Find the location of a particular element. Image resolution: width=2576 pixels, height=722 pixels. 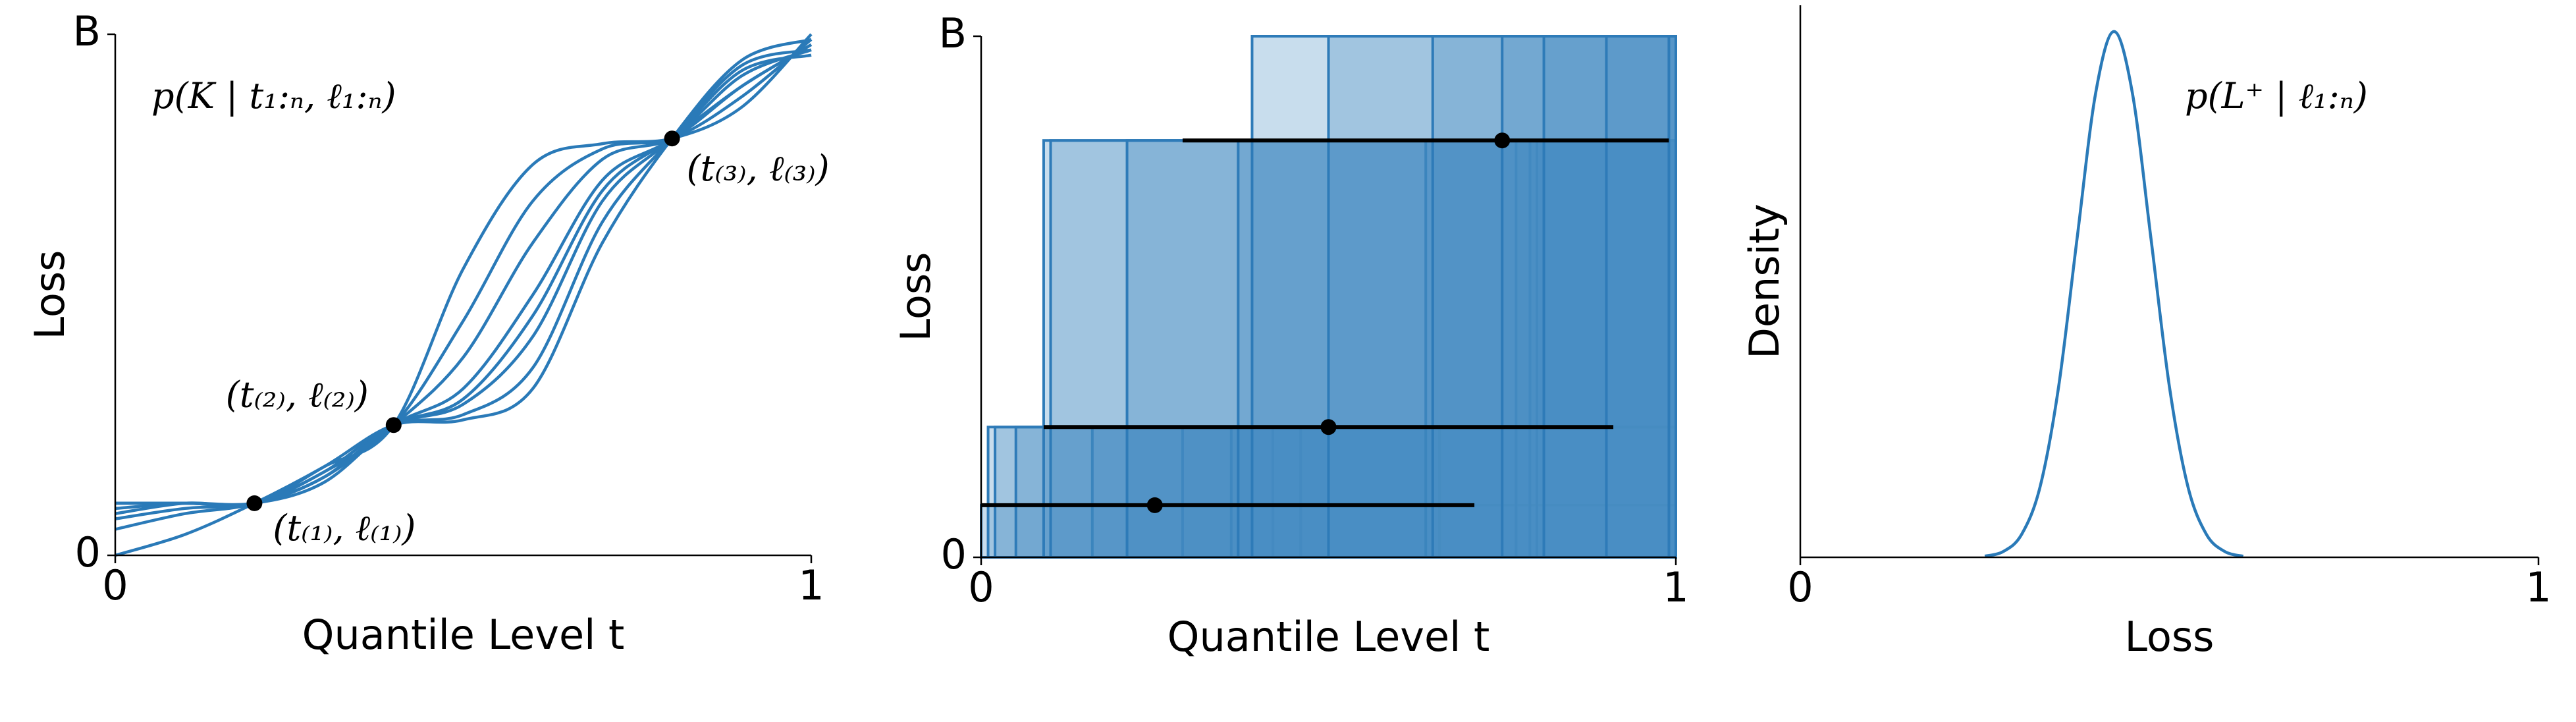

y-axis-label: Density is located at coordinates (1764, 281).